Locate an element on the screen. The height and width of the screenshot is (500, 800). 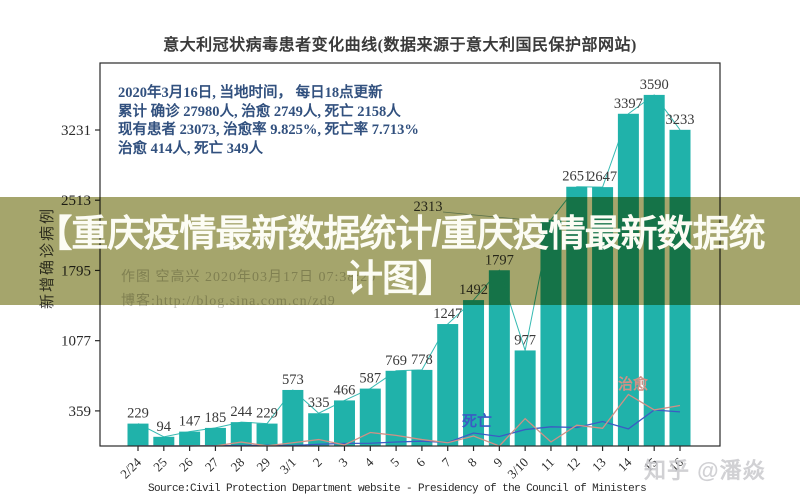
stats-line-date: 2020年3月16日, 当地时间， 每日18点更新 is located at coordinates (250, 93).